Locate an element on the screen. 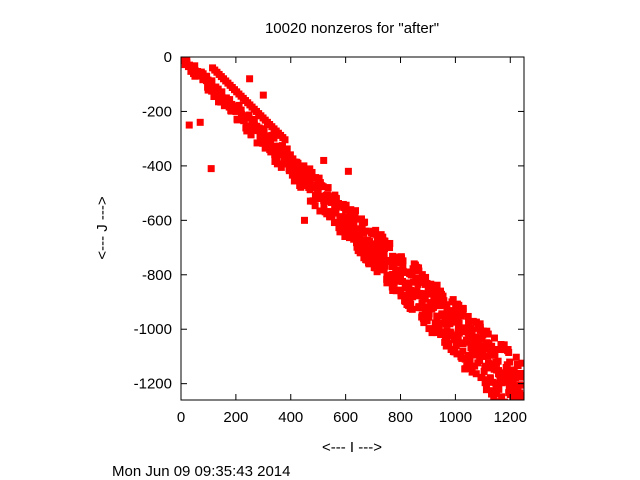 Image resolution: width=640 pixels, height=480 pixels. x-tick-label: 200 is located at coordinates (235, 417).